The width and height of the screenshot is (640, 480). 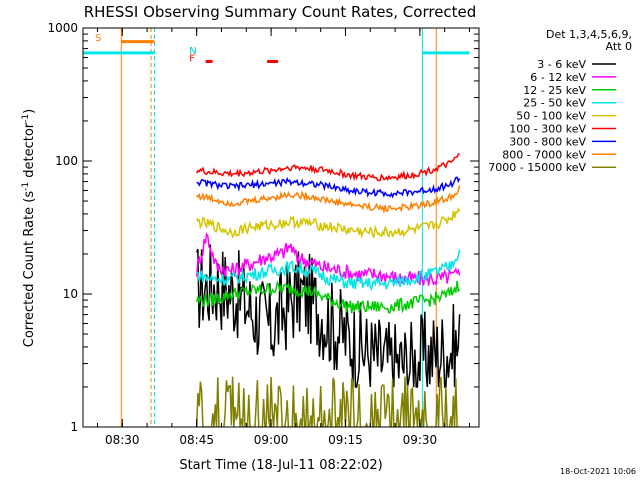 I want to click on legend-header: Att 0, so click(x=619, y=46).